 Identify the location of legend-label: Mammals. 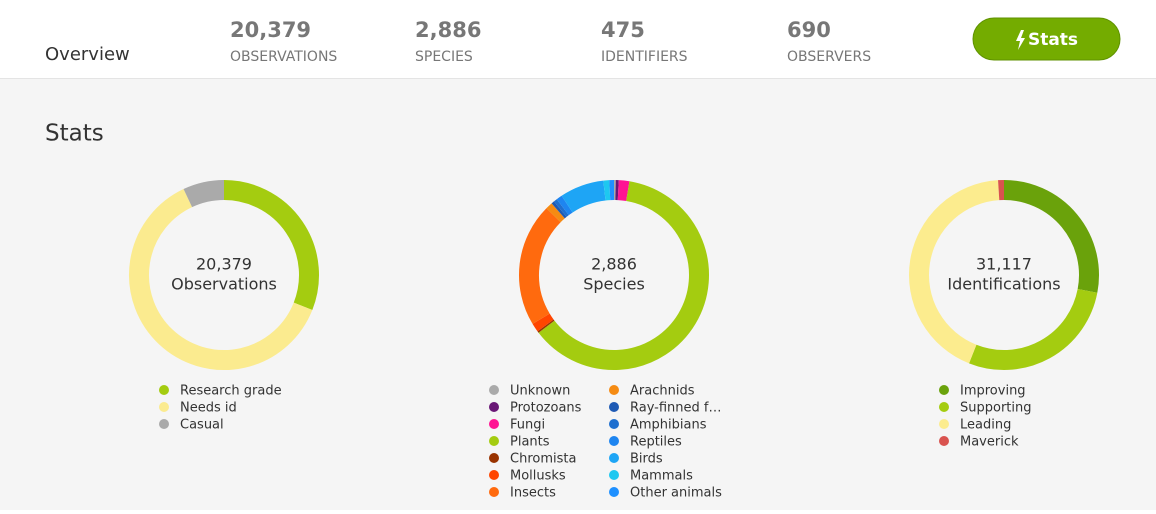
(661, 476).